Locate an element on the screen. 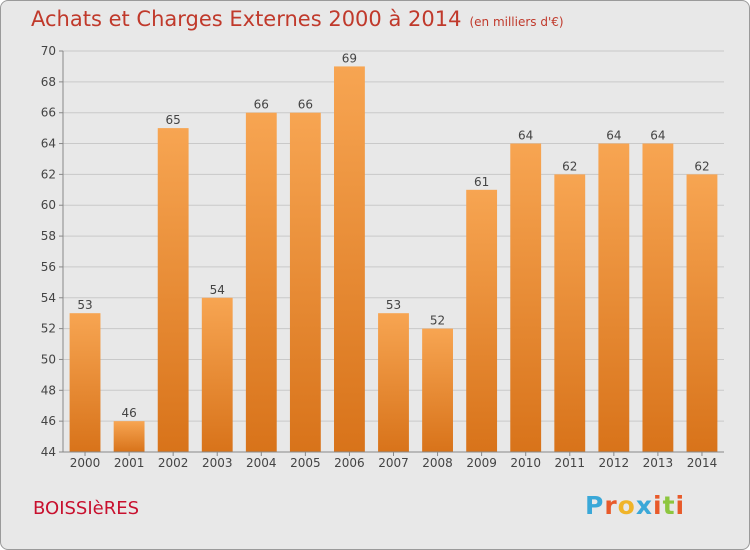 This screenshot has height=550, width=750. x-tick-label: 2001 is located at coordinates (129, 463).